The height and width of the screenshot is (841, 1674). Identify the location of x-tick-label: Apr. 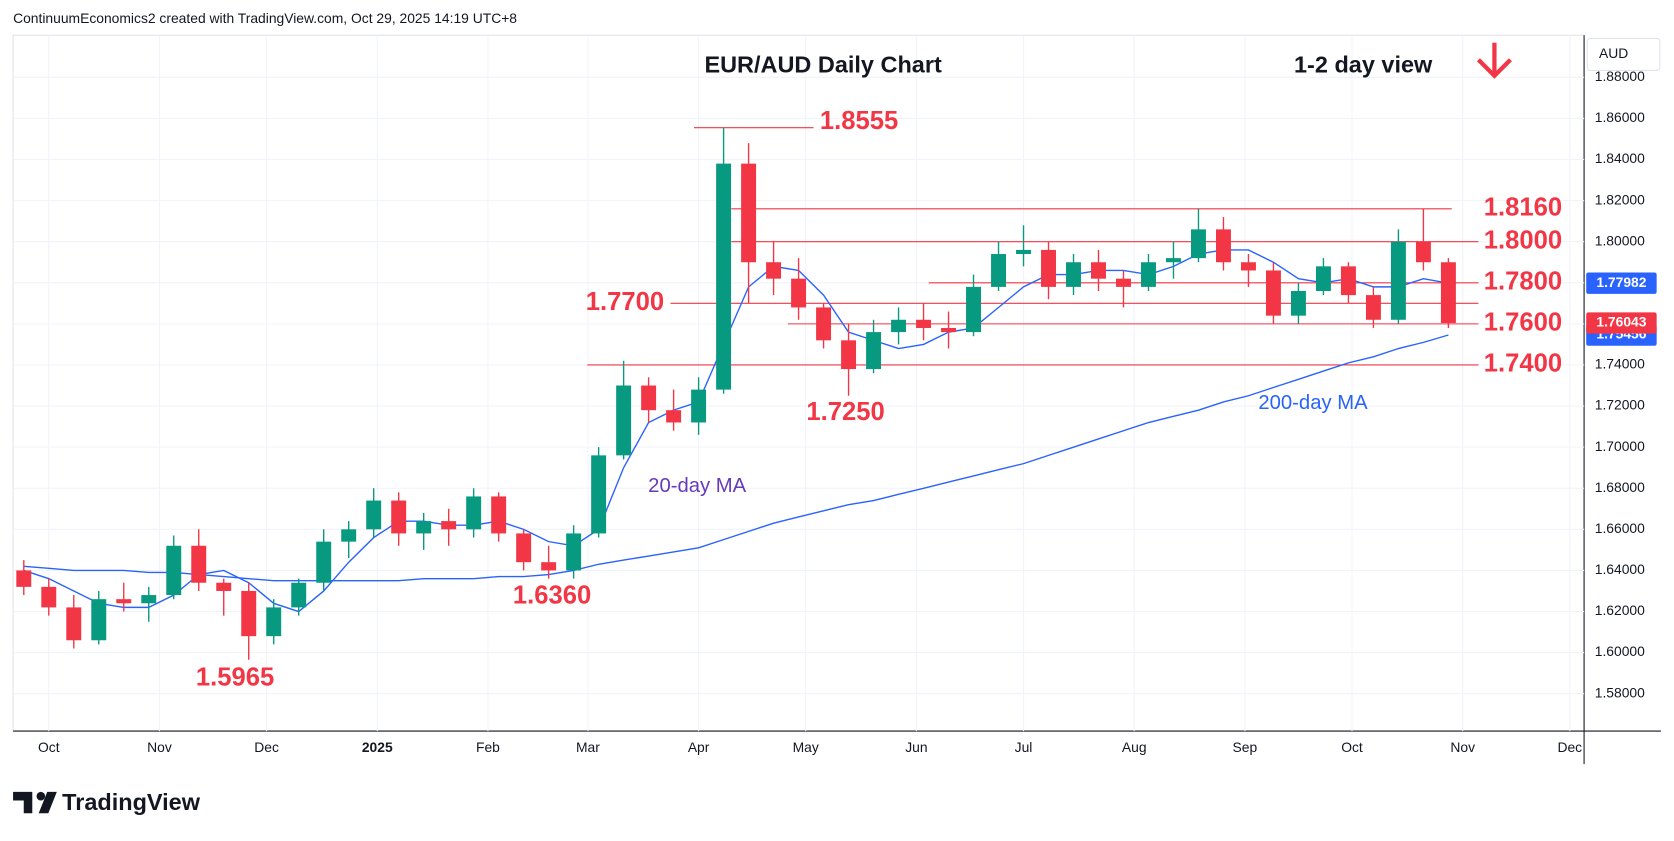
(699, 747).